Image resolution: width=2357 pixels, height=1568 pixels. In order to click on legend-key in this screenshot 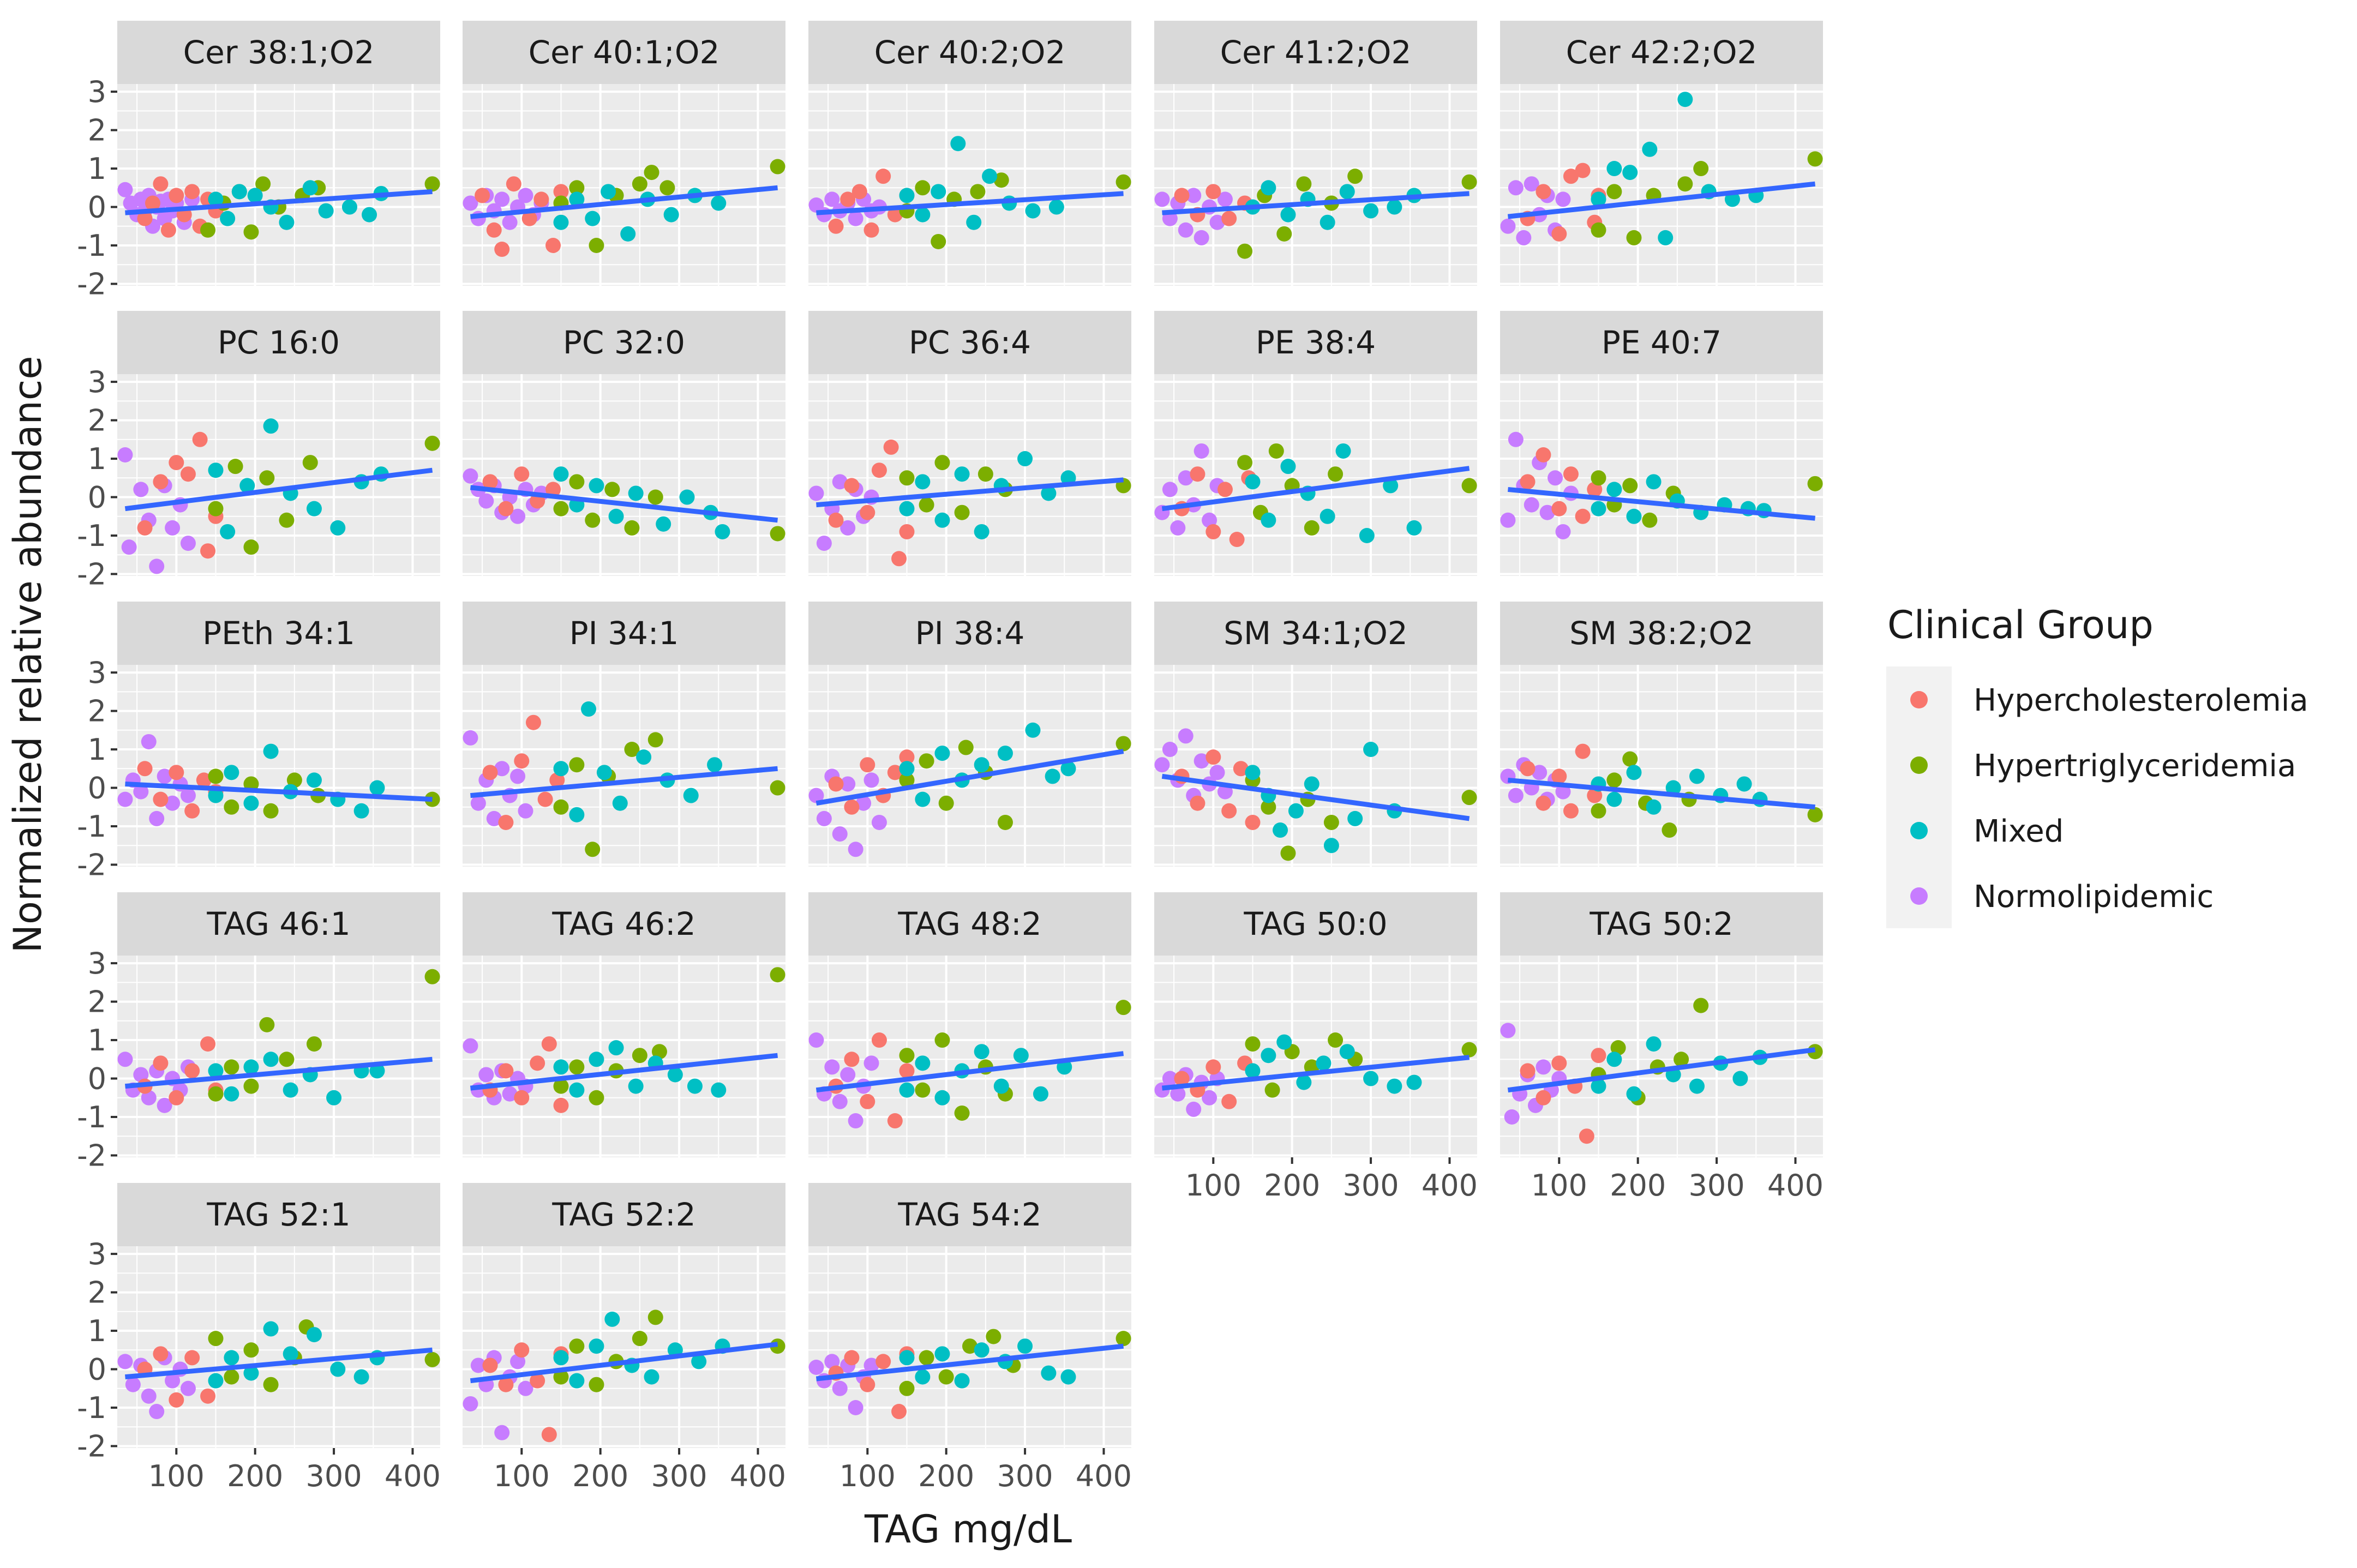, I will do `click(1919, 831)`.